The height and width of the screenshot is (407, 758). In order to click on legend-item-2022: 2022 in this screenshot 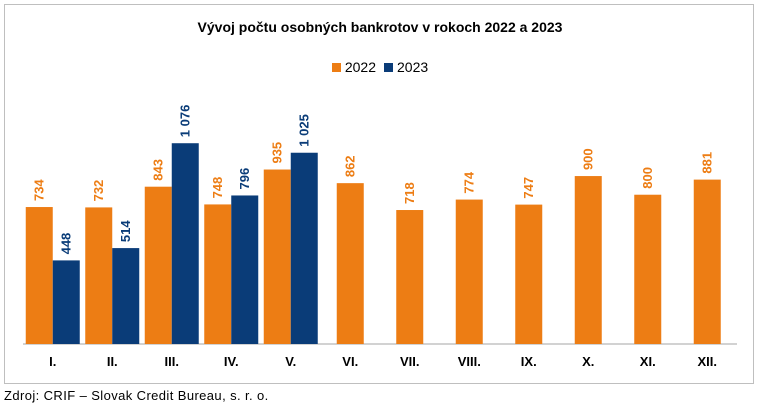, I will do `click(353, 67)`.